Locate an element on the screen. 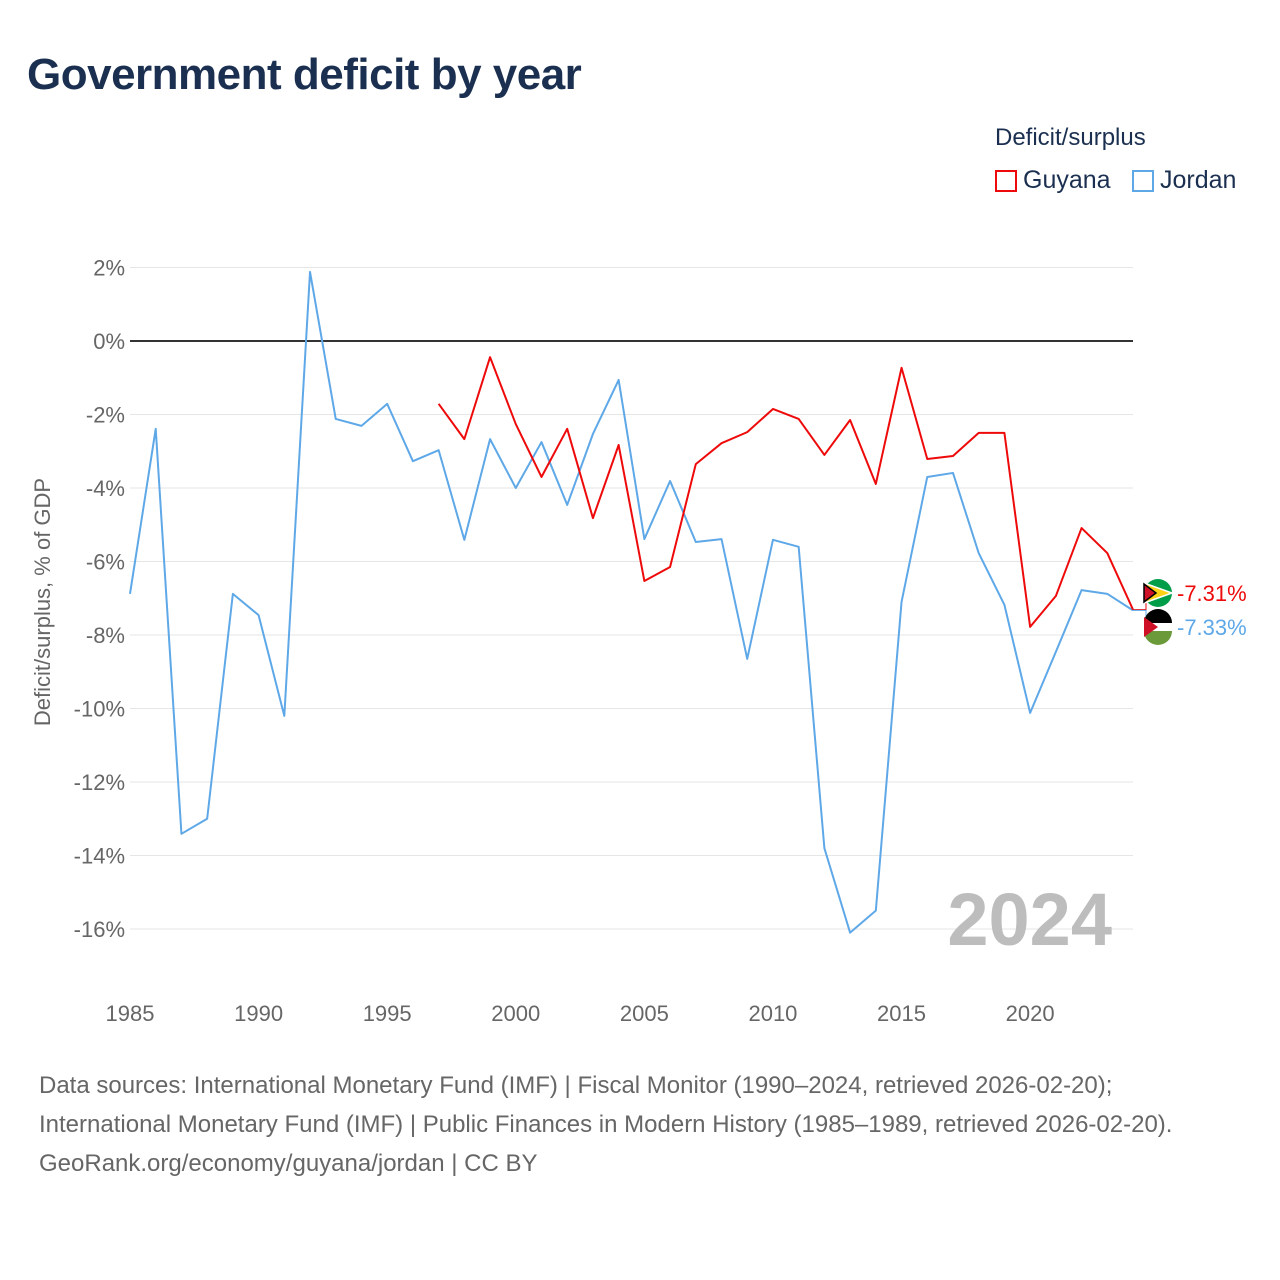 This screenshot has height=1280, width=1280. y-tick-label: -8% is located at coordinates (105, 635).